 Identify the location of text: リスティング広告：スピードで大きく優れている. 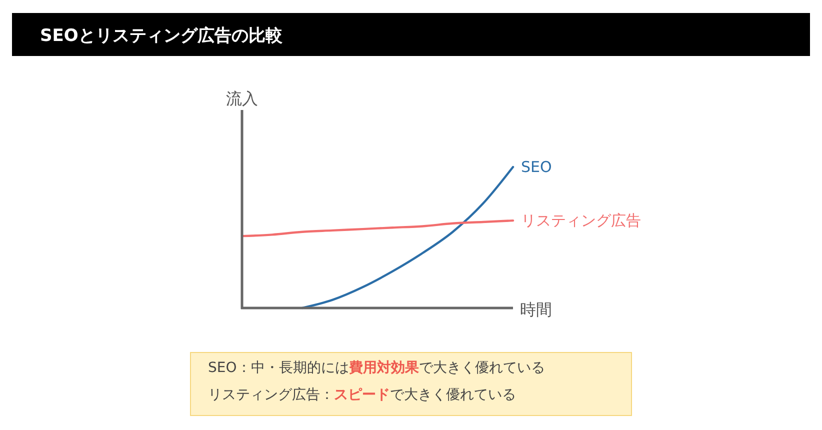
(362, 395).